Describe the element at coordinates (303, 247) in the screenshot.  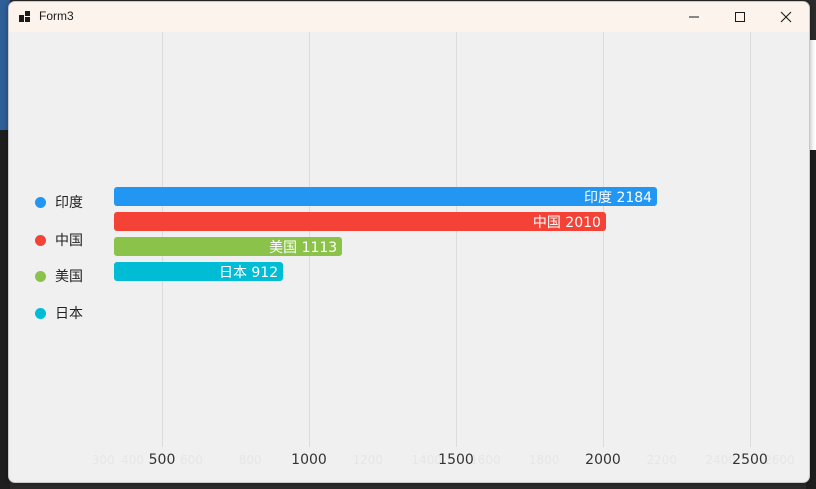
I see `bar-data-label: 美国 1113` at that location.